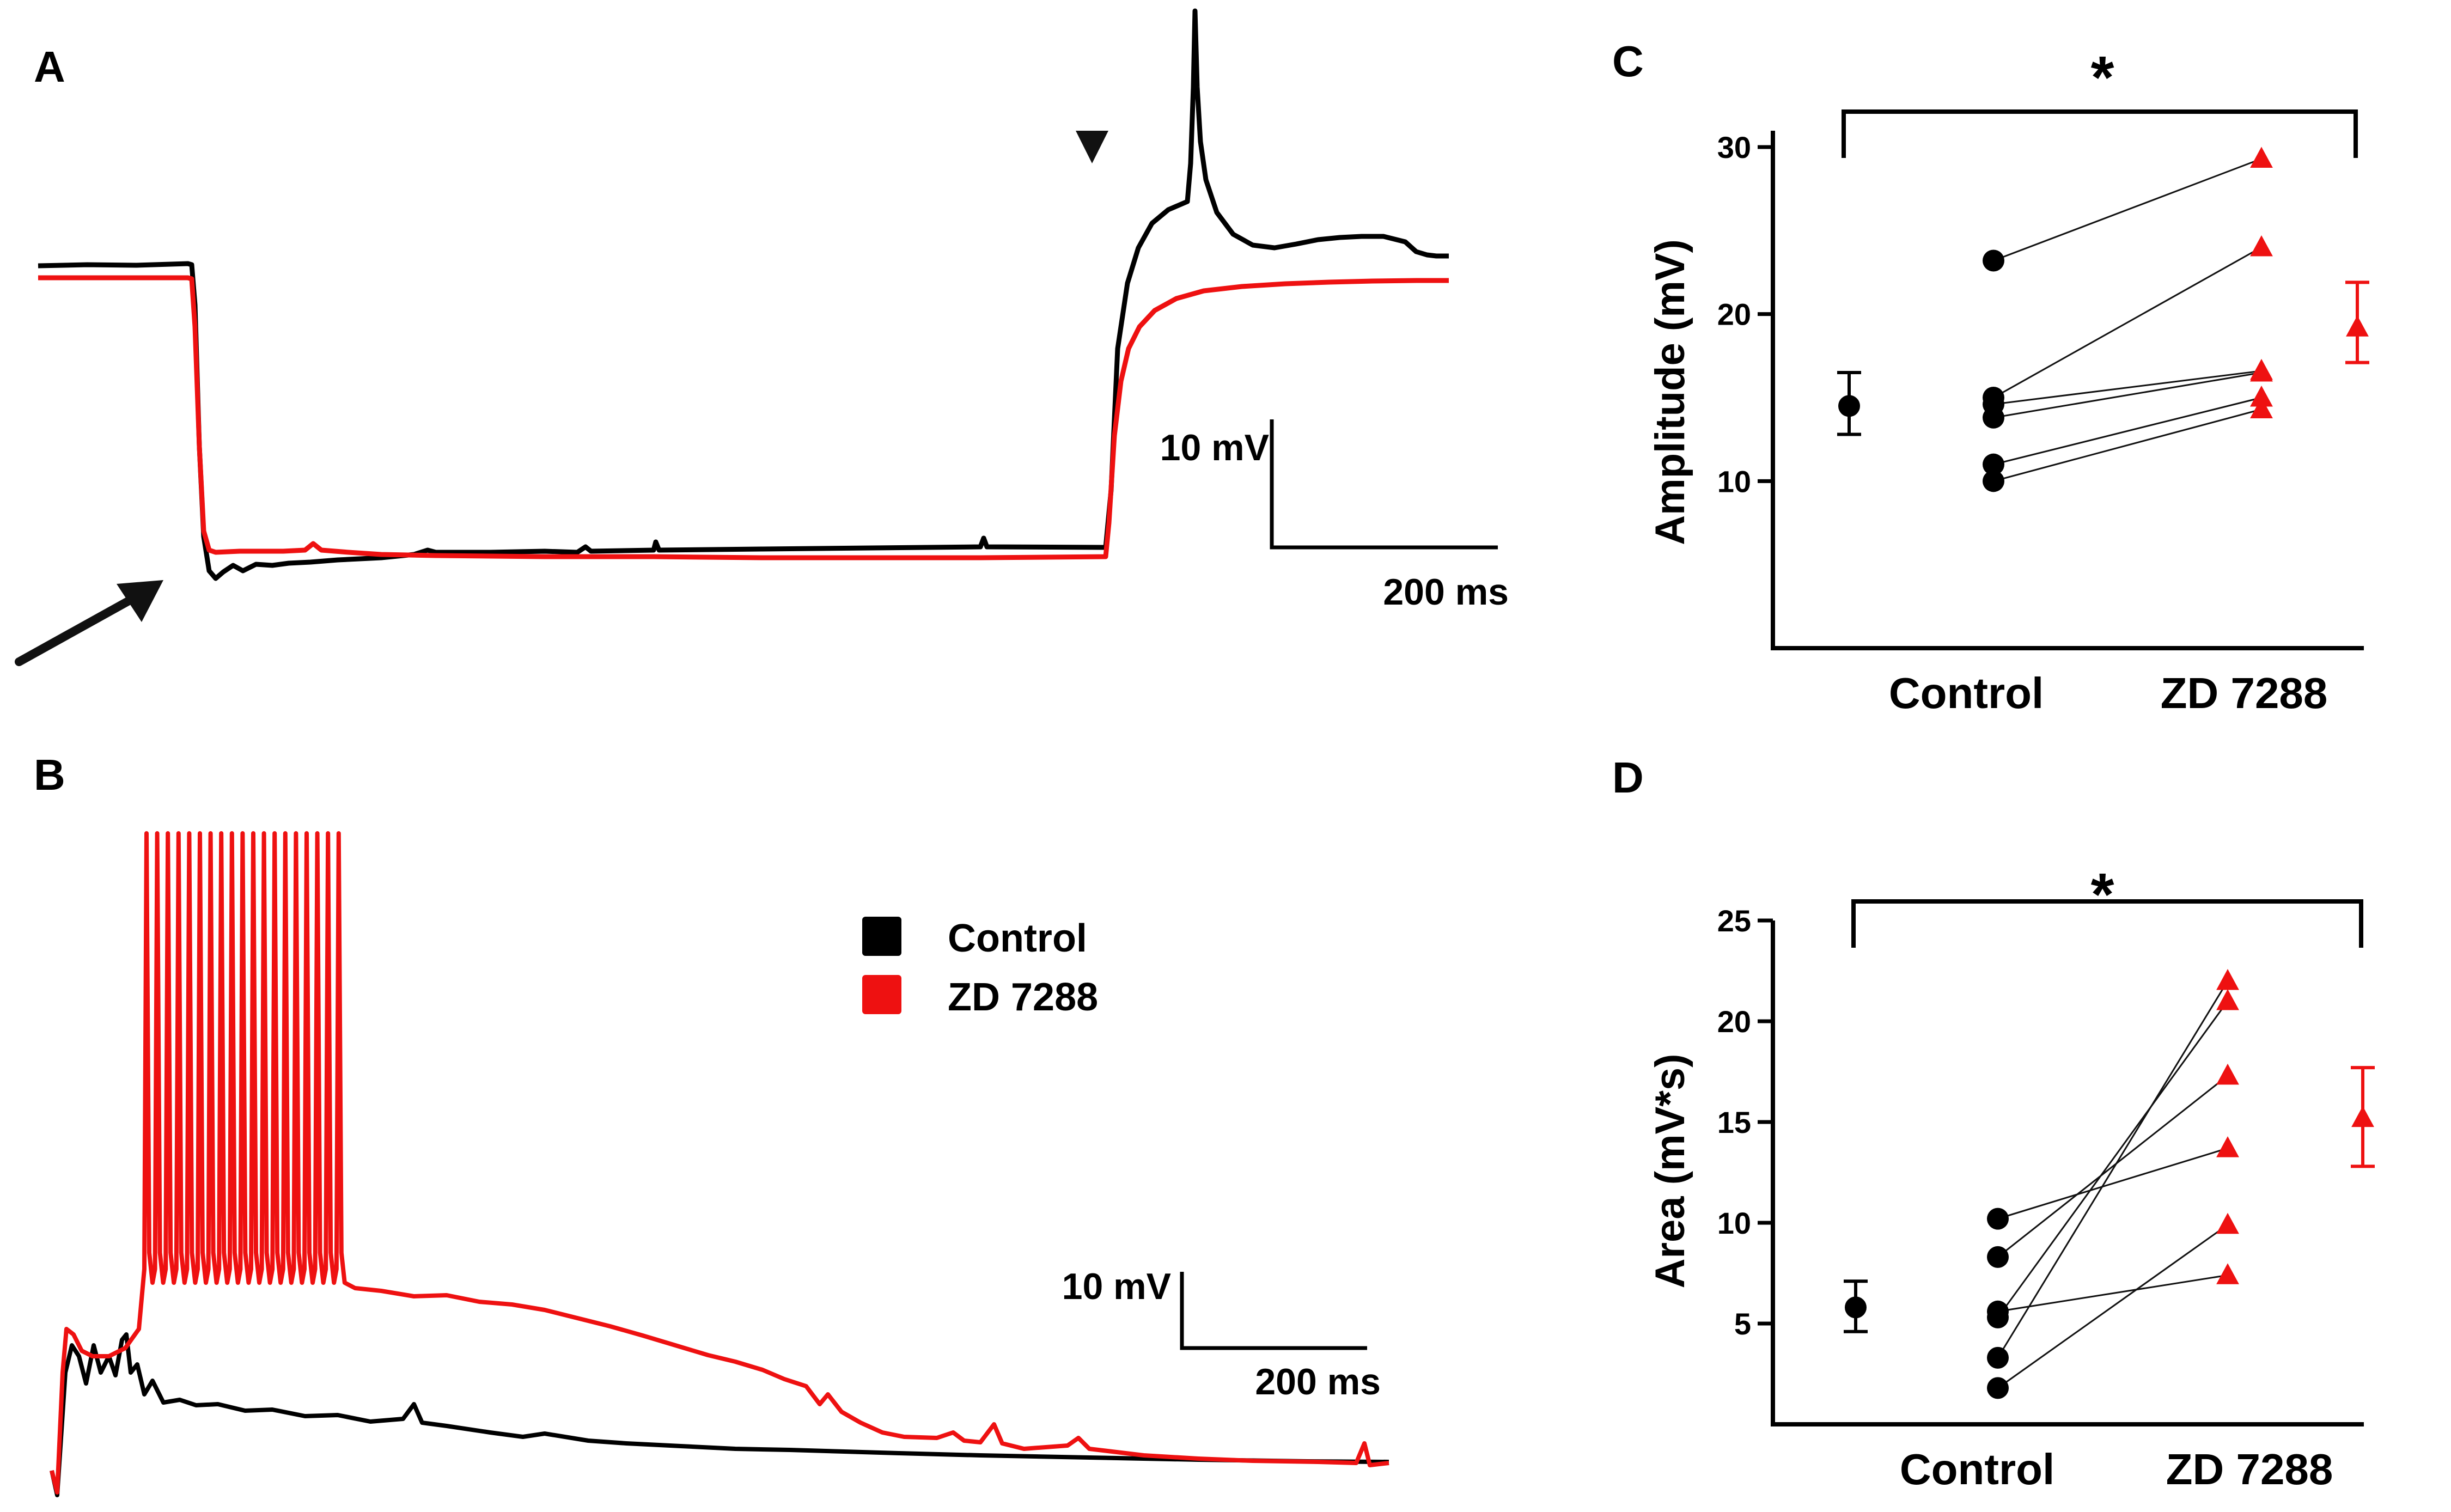 The height and width of the screenshot is (1512, 2451). I want to click on y-tick-label: 30, so click(1734, 147).